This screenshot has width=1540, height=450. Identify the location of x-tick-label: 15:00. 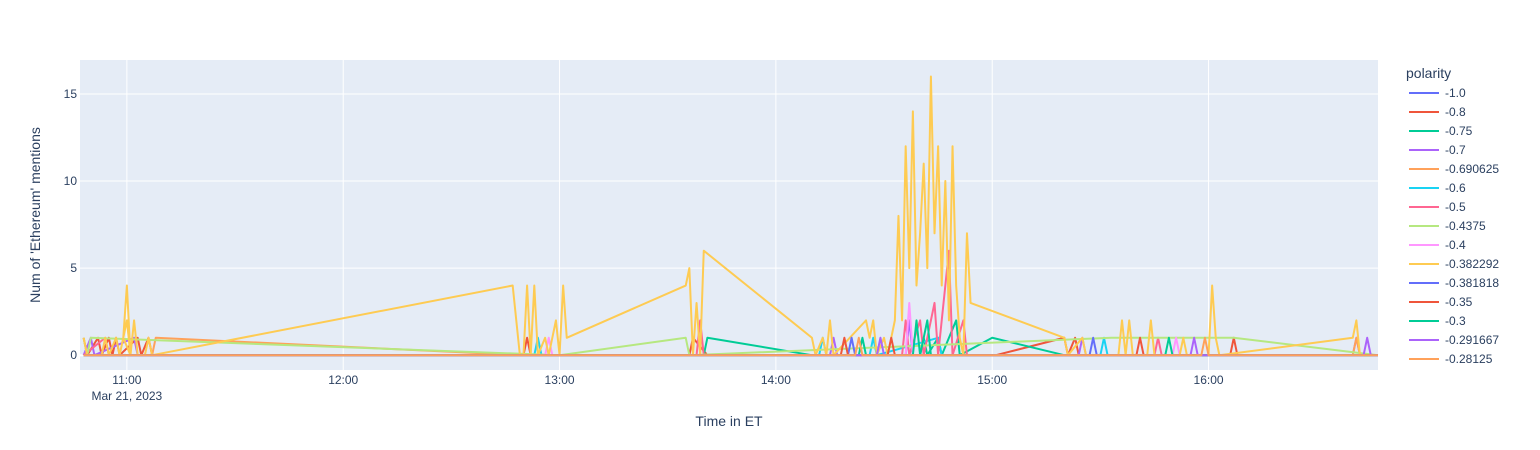
(992, 380).